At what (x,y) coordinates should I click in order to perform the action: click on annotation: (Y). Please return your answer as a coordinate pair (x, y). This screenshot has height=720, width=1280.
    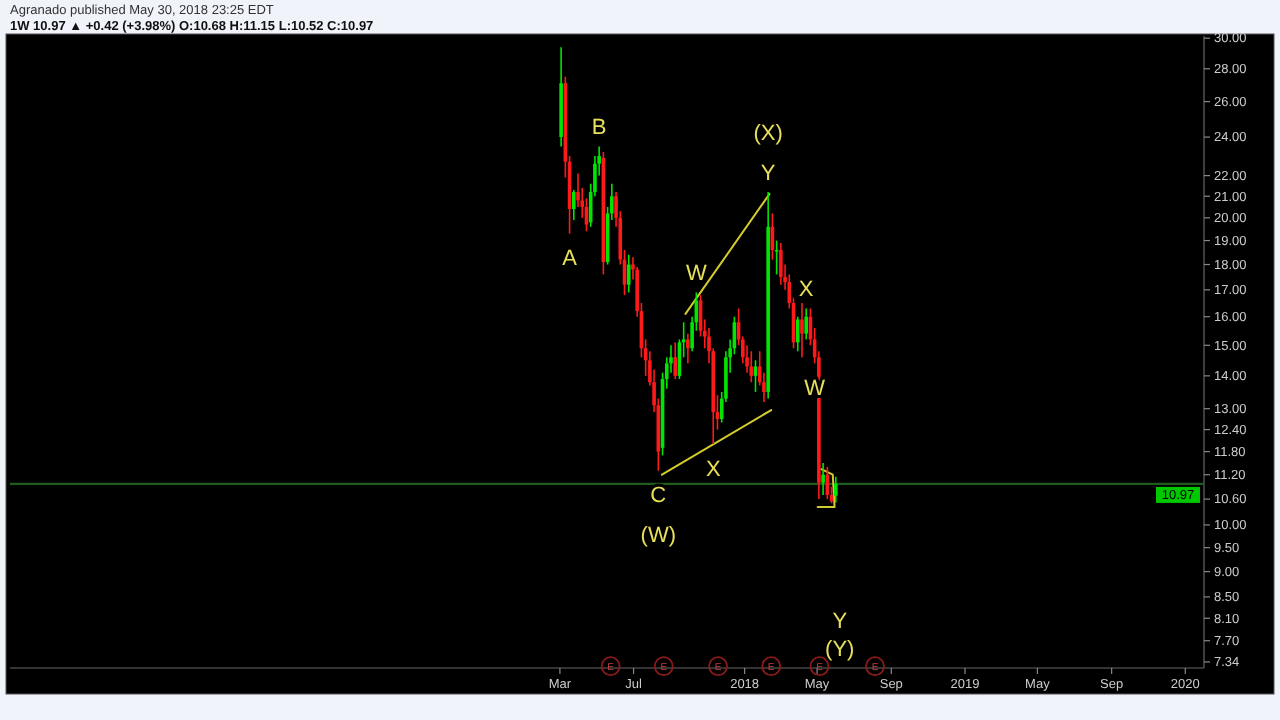
    Looking at the image, I should click on (840, 650).